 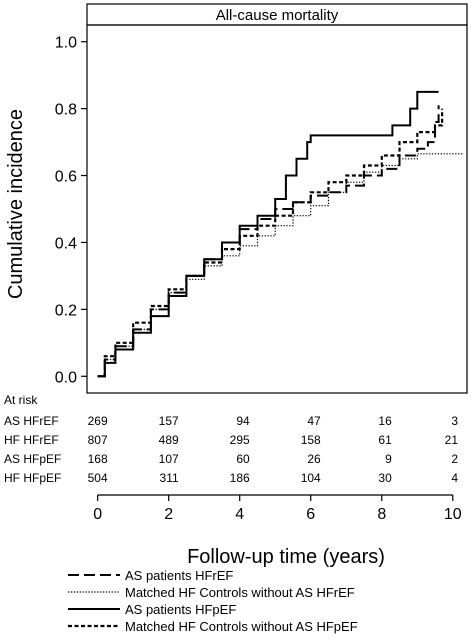 What do you see at coordinates (239, 514) in the screenshot?
I see `x-tick-label: 4` at bounding box center [239, 514].